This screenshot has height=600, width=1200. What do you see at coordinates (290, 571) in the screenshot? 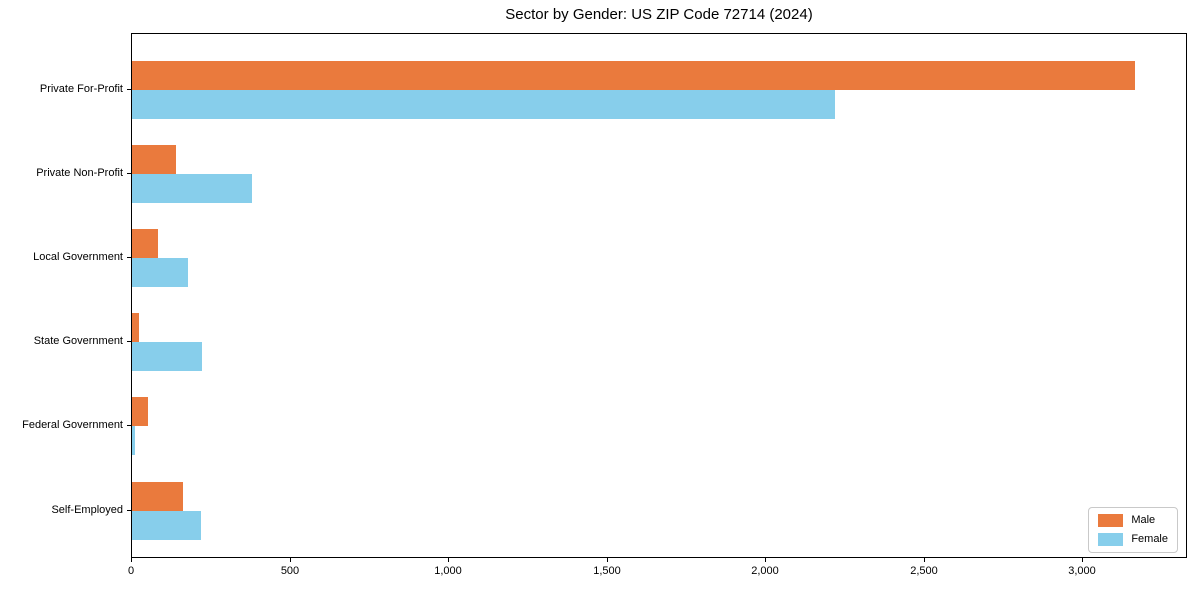
I see `x-tick-label-500: 500` at bounding box center [290, 571].